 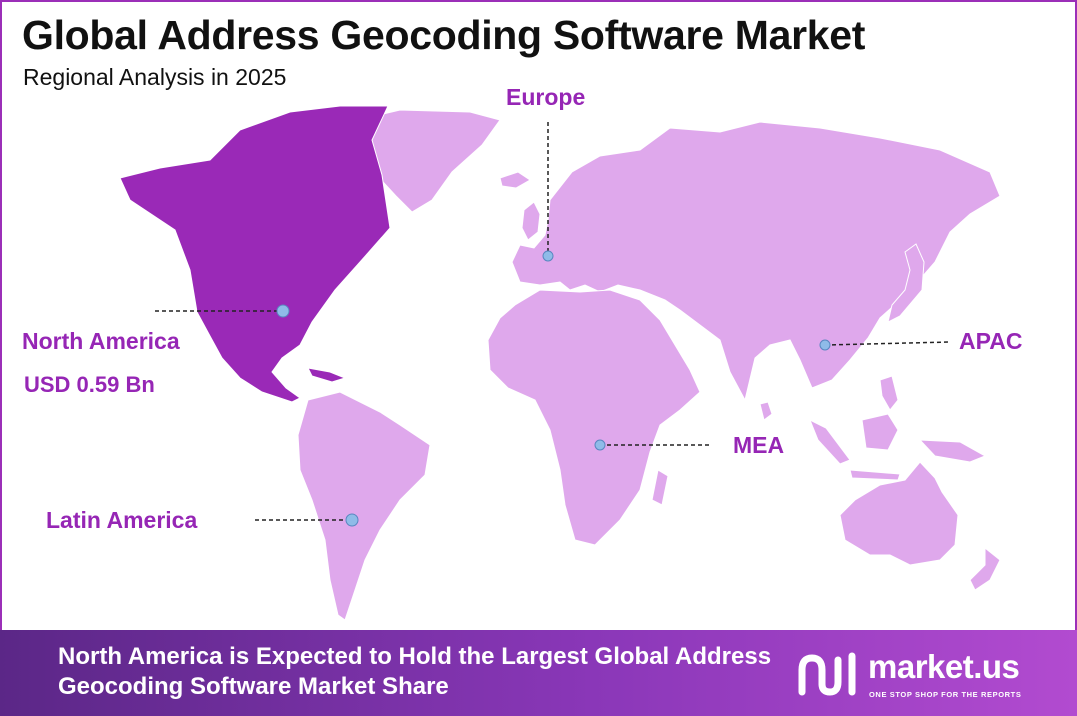 I want to click on apac-marker-icon, so click(x=825, y=345).